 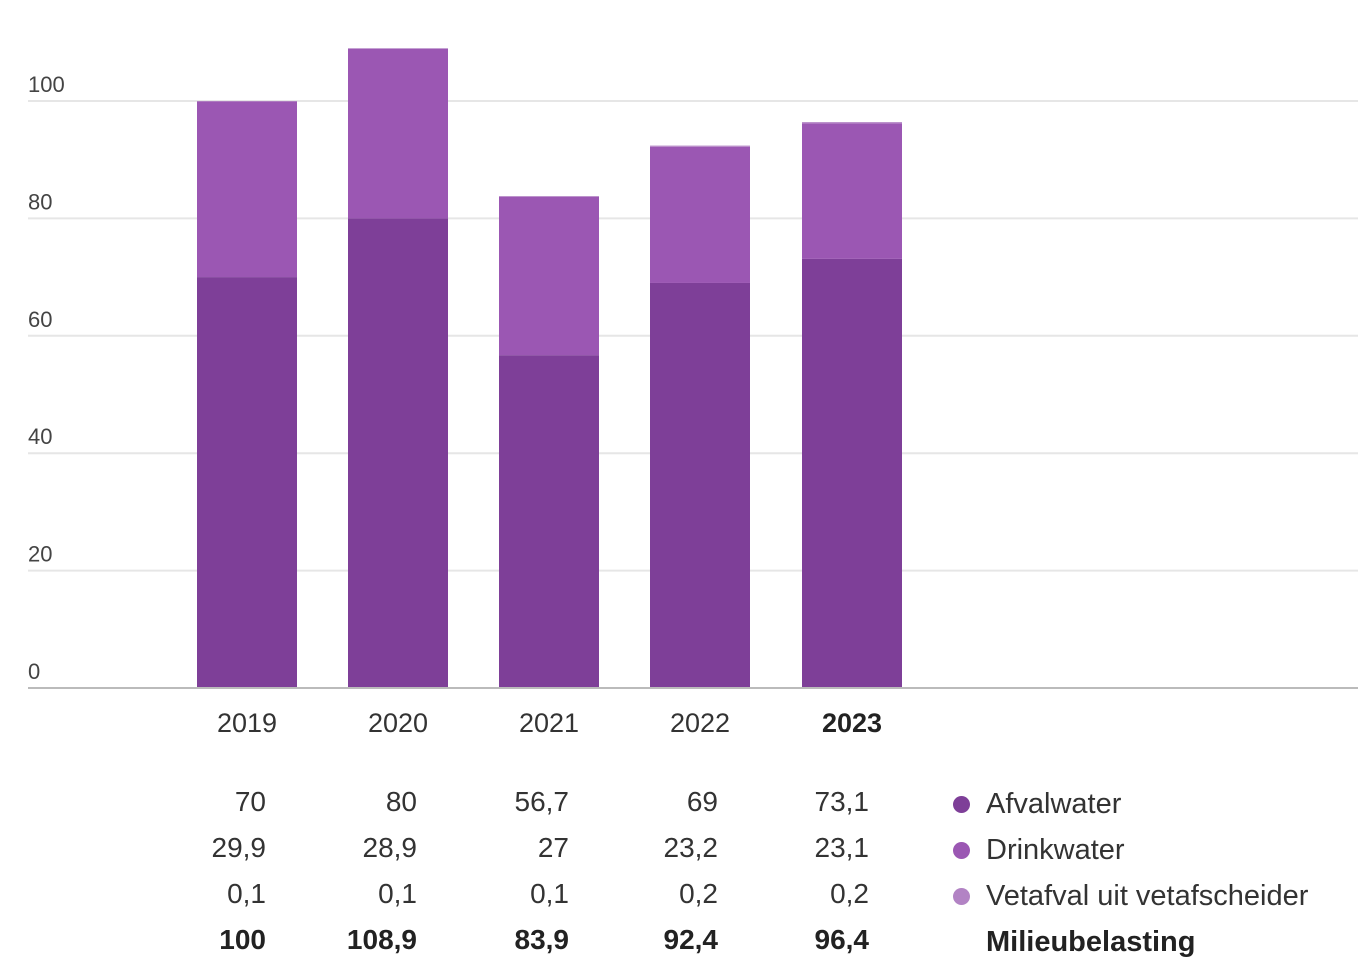 I want to click on table-value: 80, so click(x=401, y=801).